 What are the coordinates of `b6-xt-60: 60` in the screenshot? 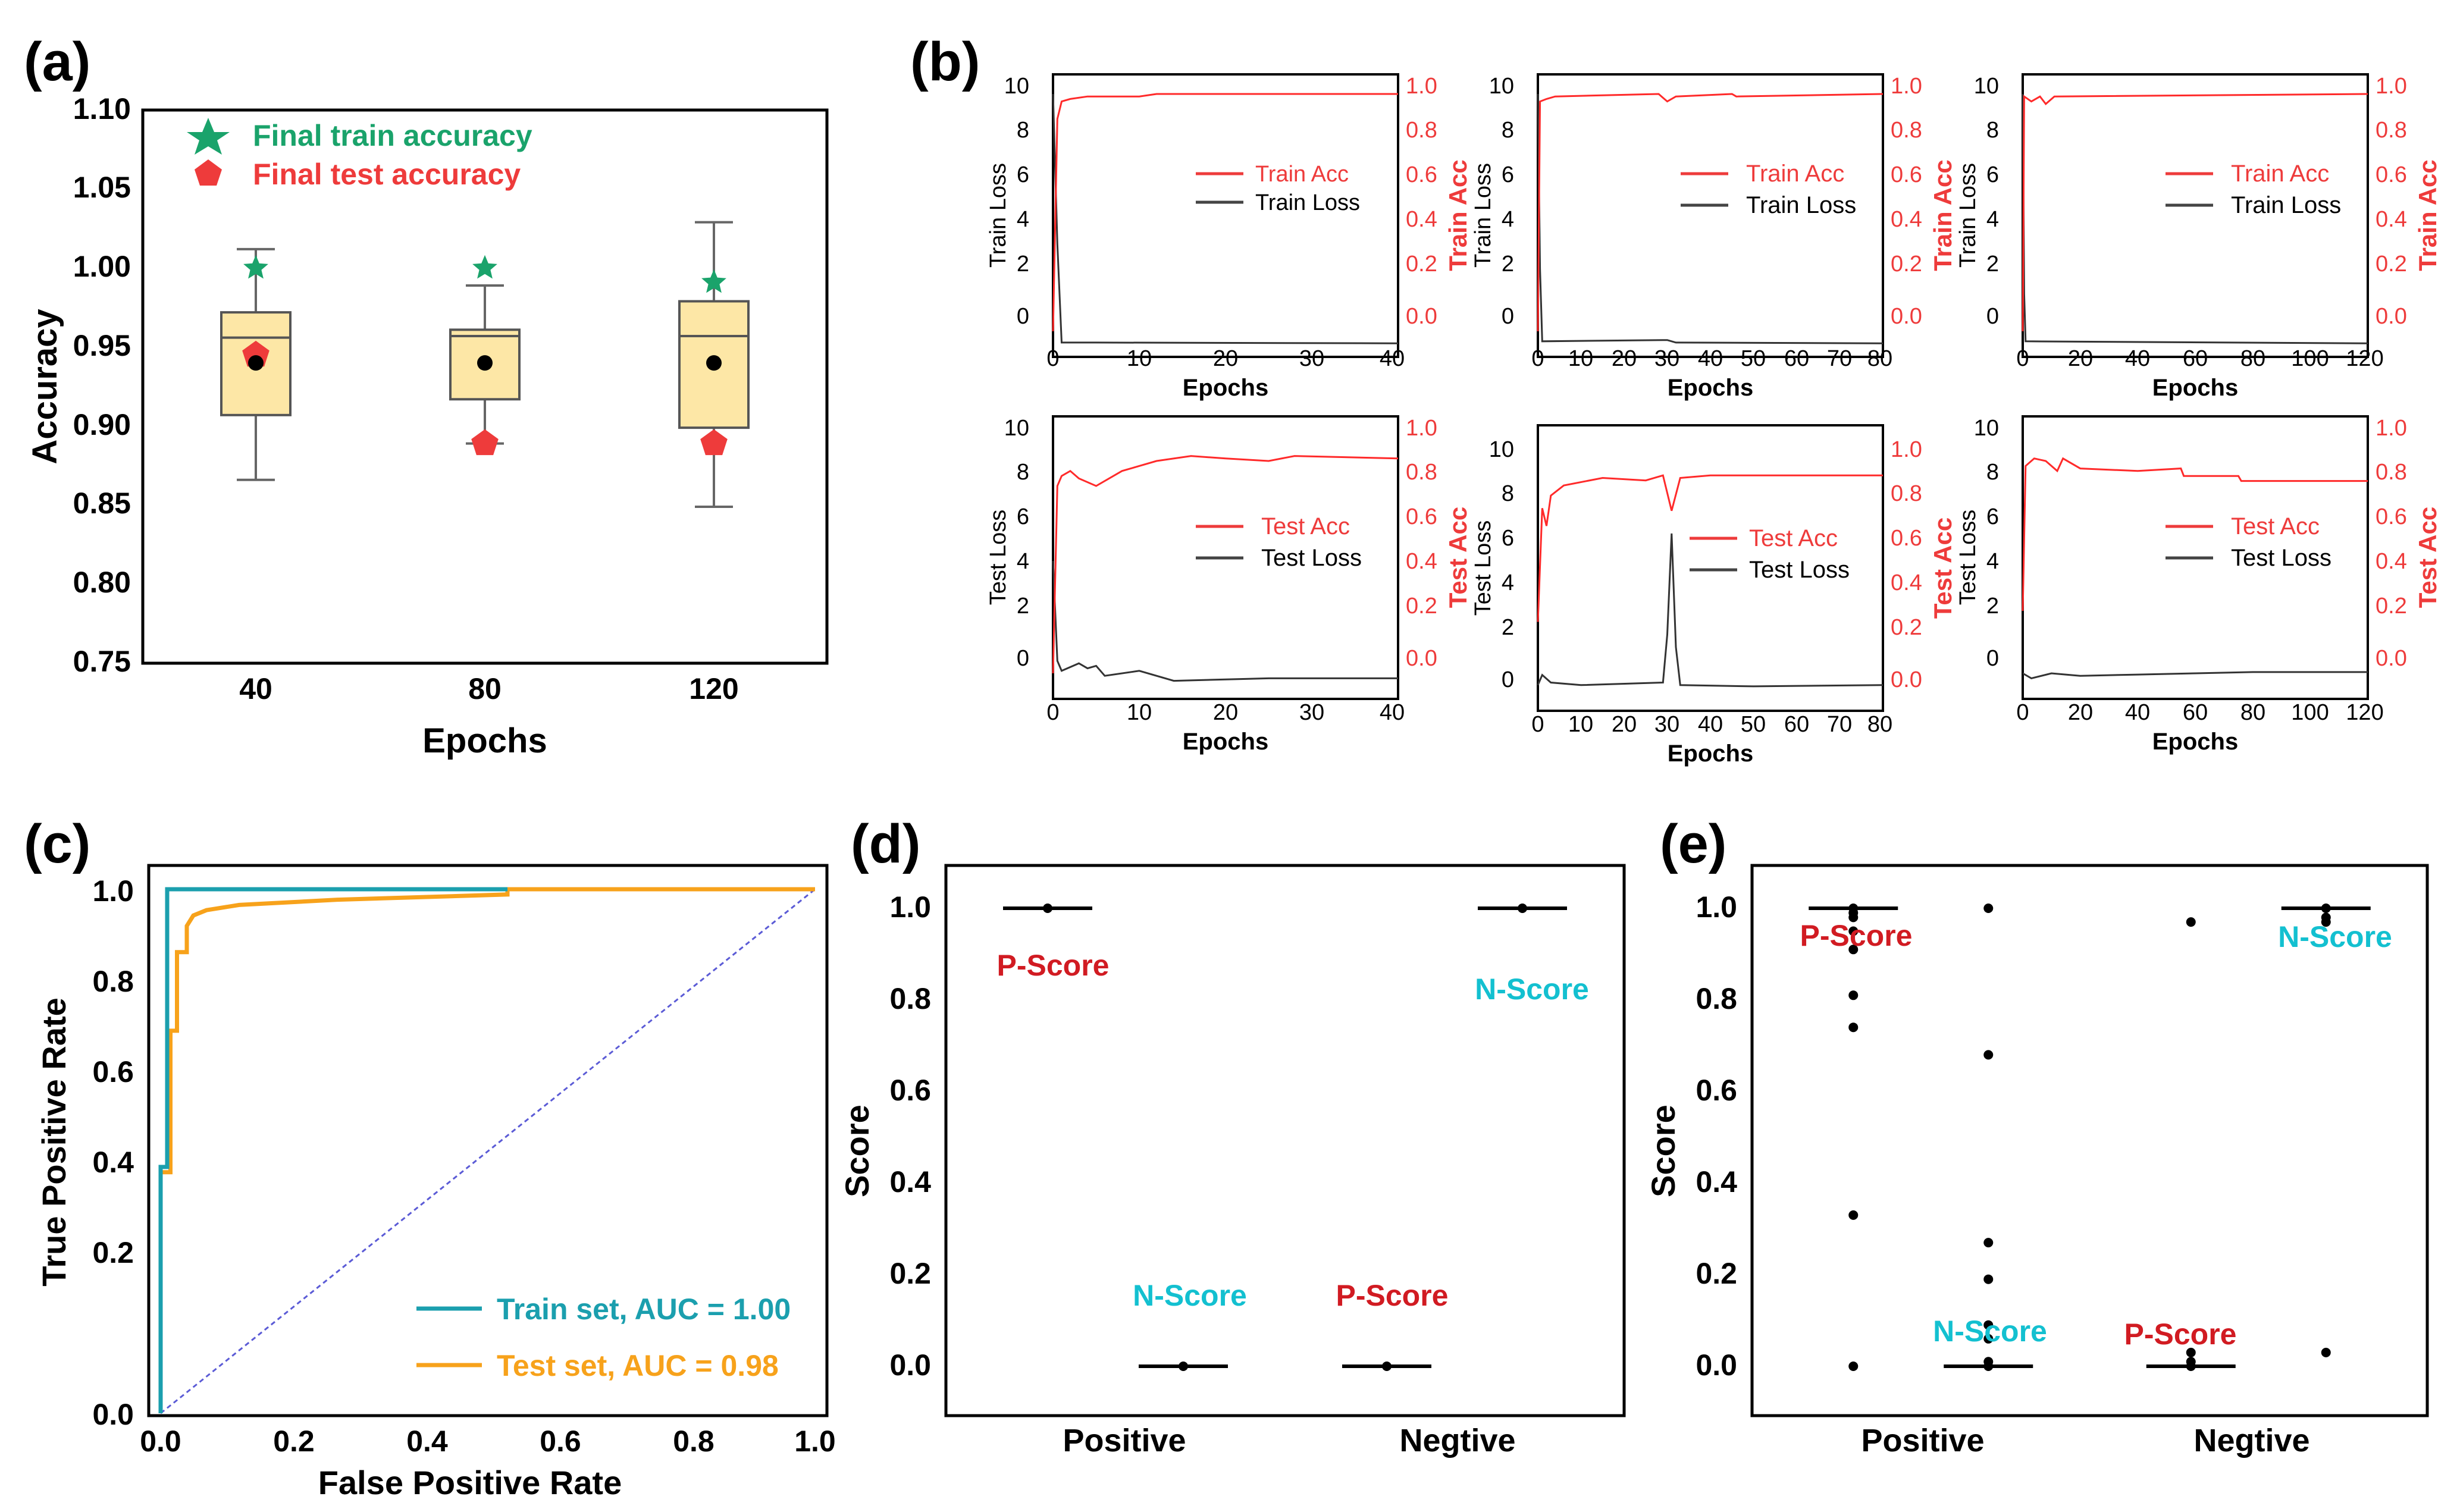 It's located at (2195, 712).